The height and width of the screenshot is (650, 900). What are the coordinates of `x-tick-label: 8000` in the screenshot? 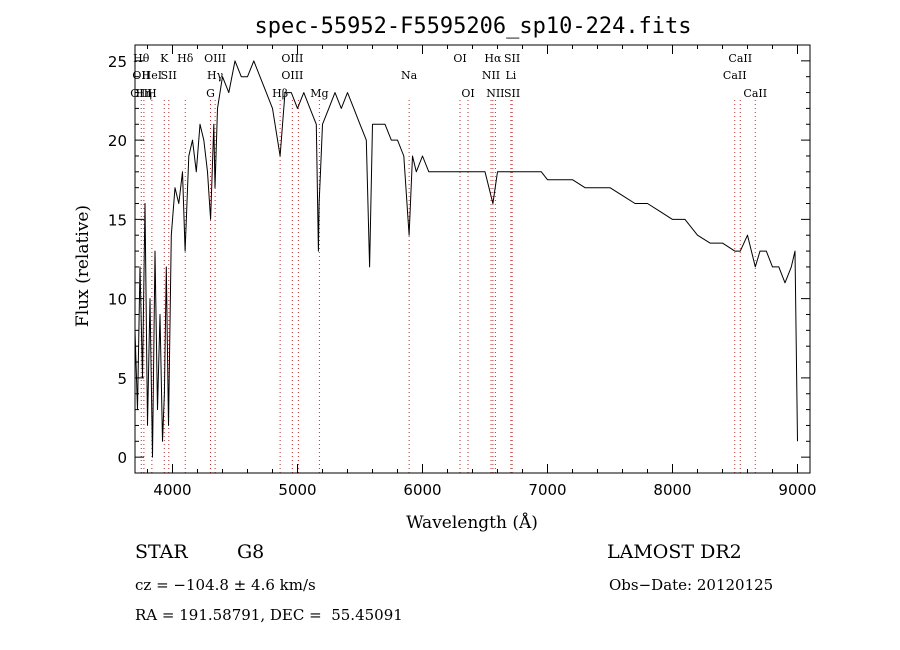 It's located at (672, 490).